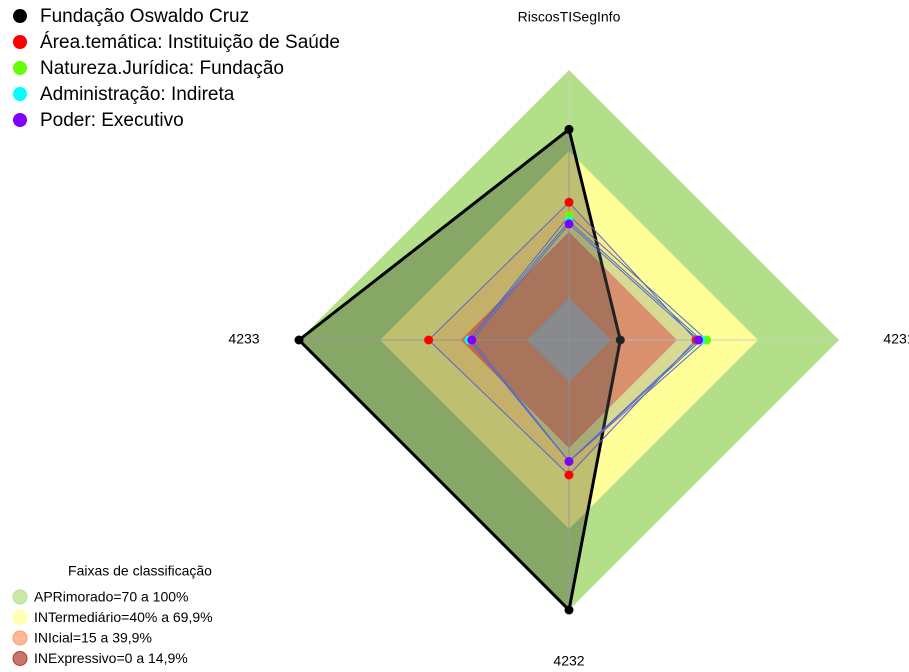  Describe the element at coordinates (123, 617) in the screenshot. I see `band-legend-label: INTermediário=40% a 69,9%` at that location.